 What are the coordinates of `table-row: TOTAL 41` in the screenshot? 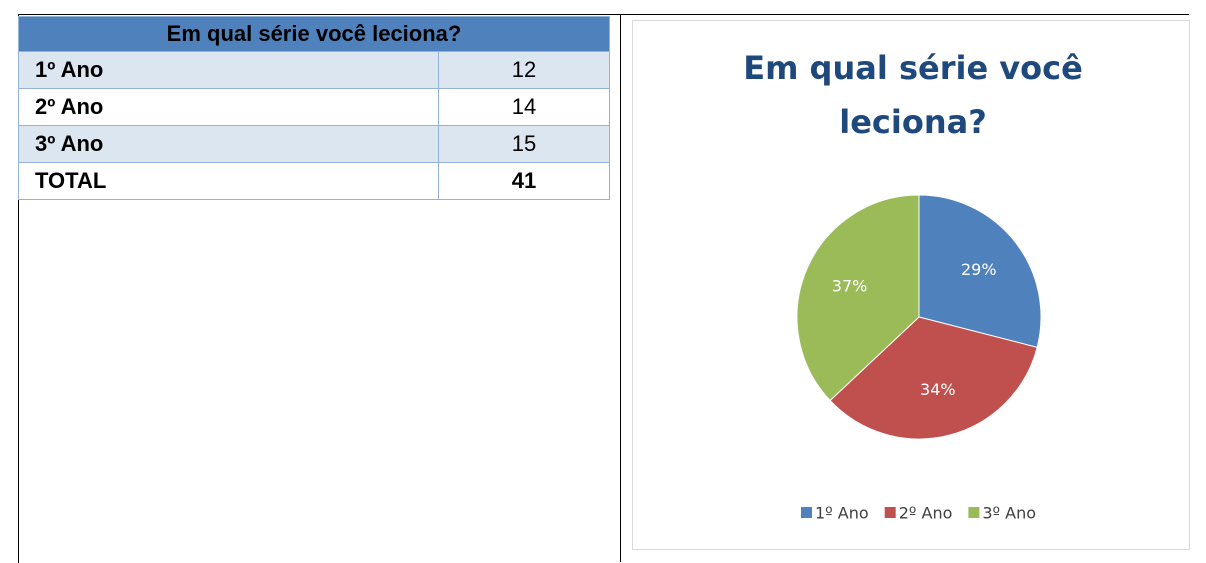 It's located at (314, 181).